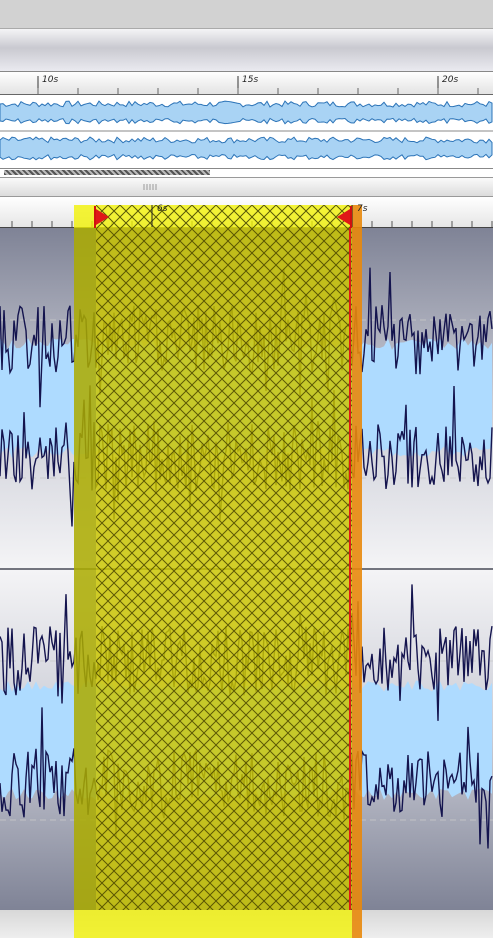 The height and width of the screenshot is (938, 493). Describe the element at coordinates (252, 216) in the screenshot. I see `detail-ruler-major-ticks` at that location.